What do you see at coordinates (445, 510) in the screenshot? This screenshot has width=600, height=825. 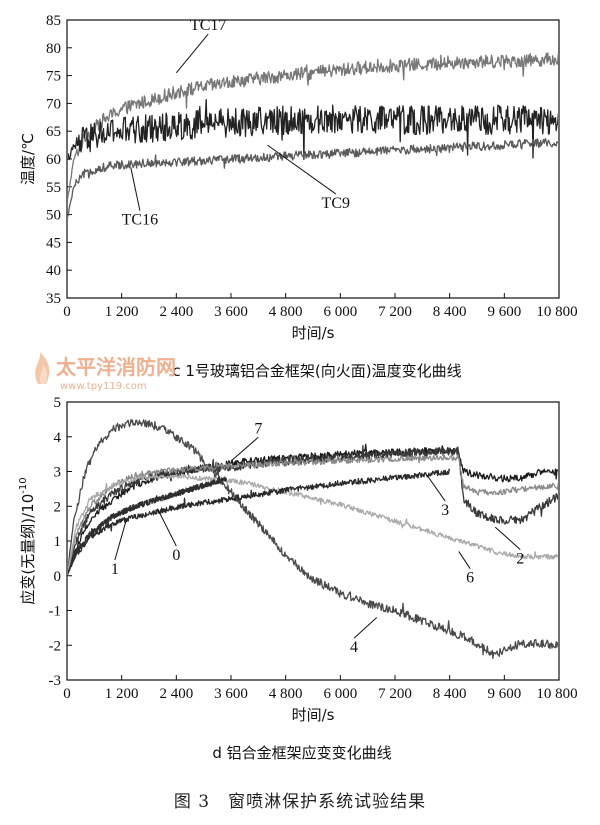 I see `strain-annotation-3: 3` at bounding box center [445, 510].